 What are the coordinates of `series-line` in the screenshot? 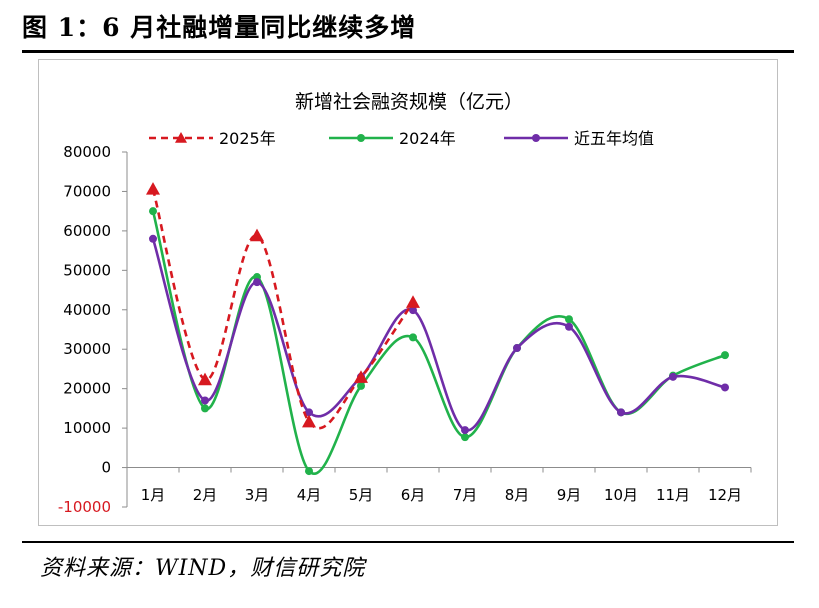 It's located at (283, 309).